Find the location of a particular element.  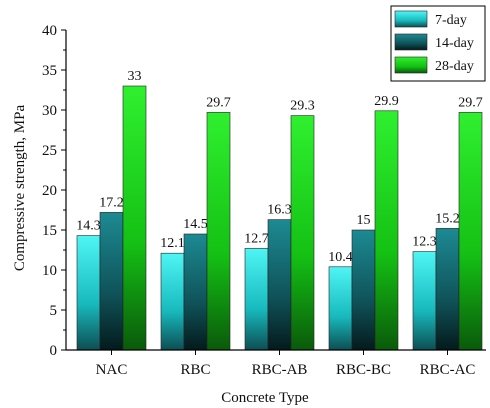

x-axis-title: Concrete Type is located at coordinates (265, 398).